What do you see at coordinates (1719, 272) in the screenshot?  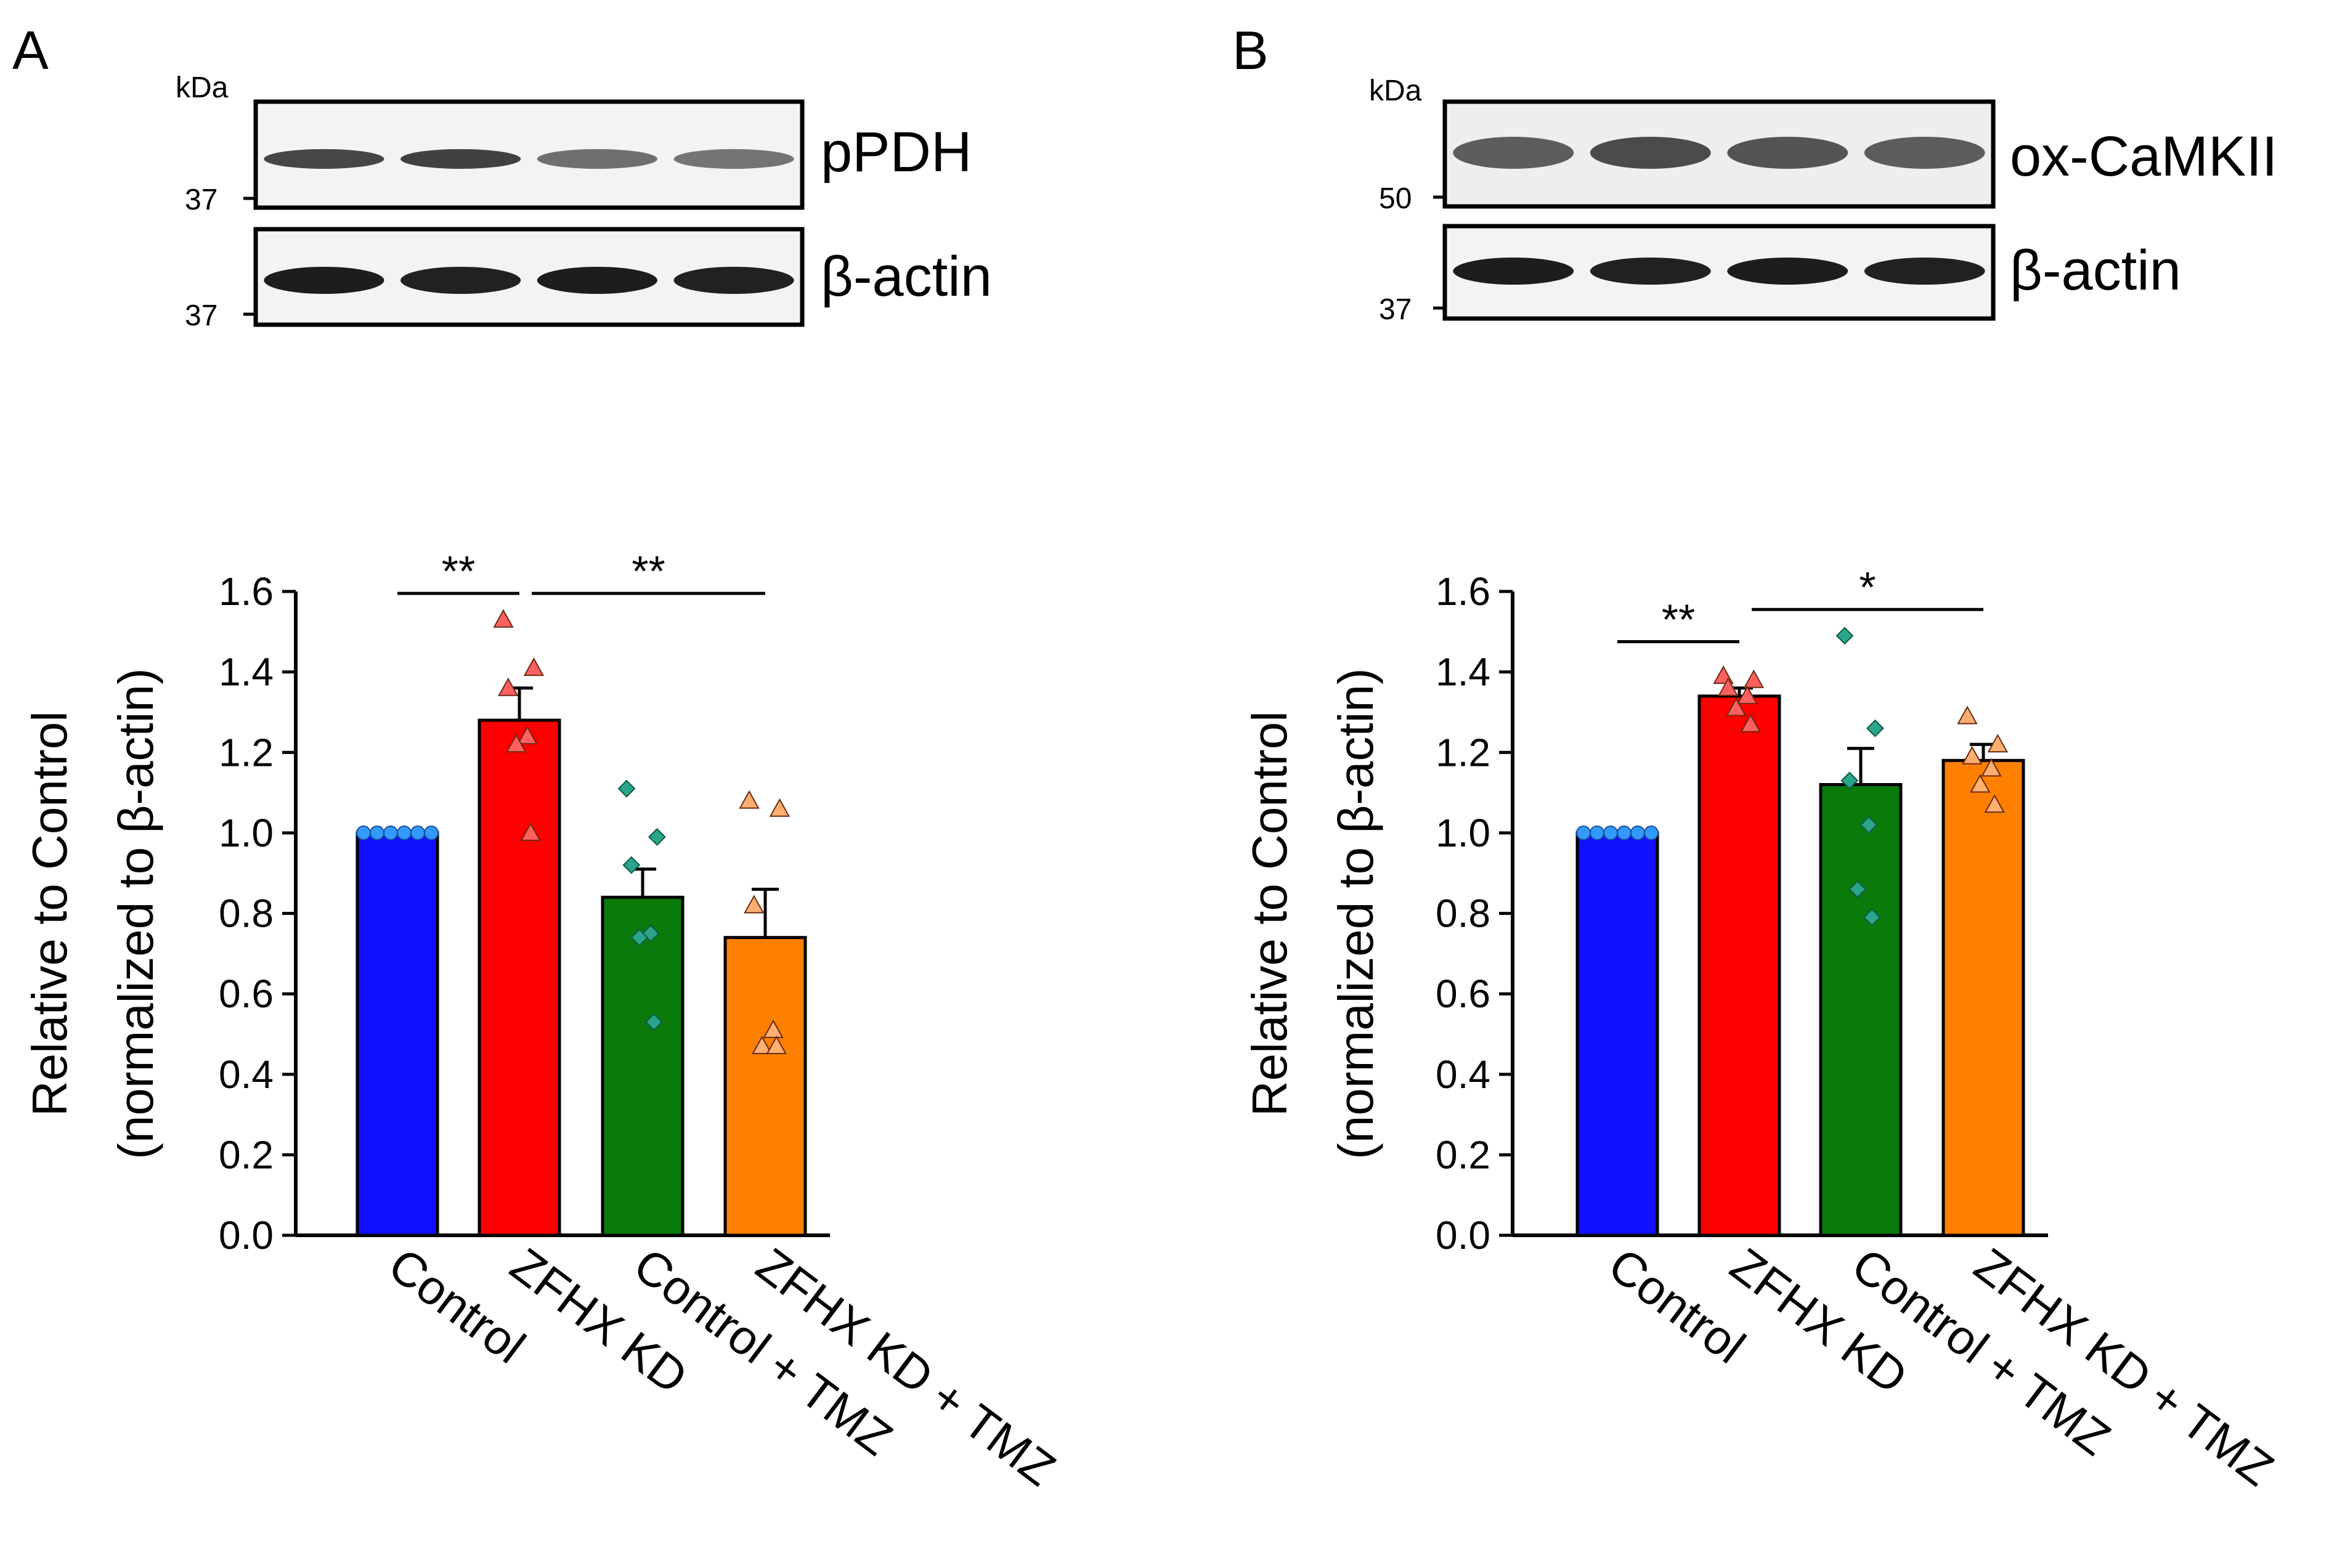 I see `blot-b-row-2-bands` at bounding box center [1719, 272].